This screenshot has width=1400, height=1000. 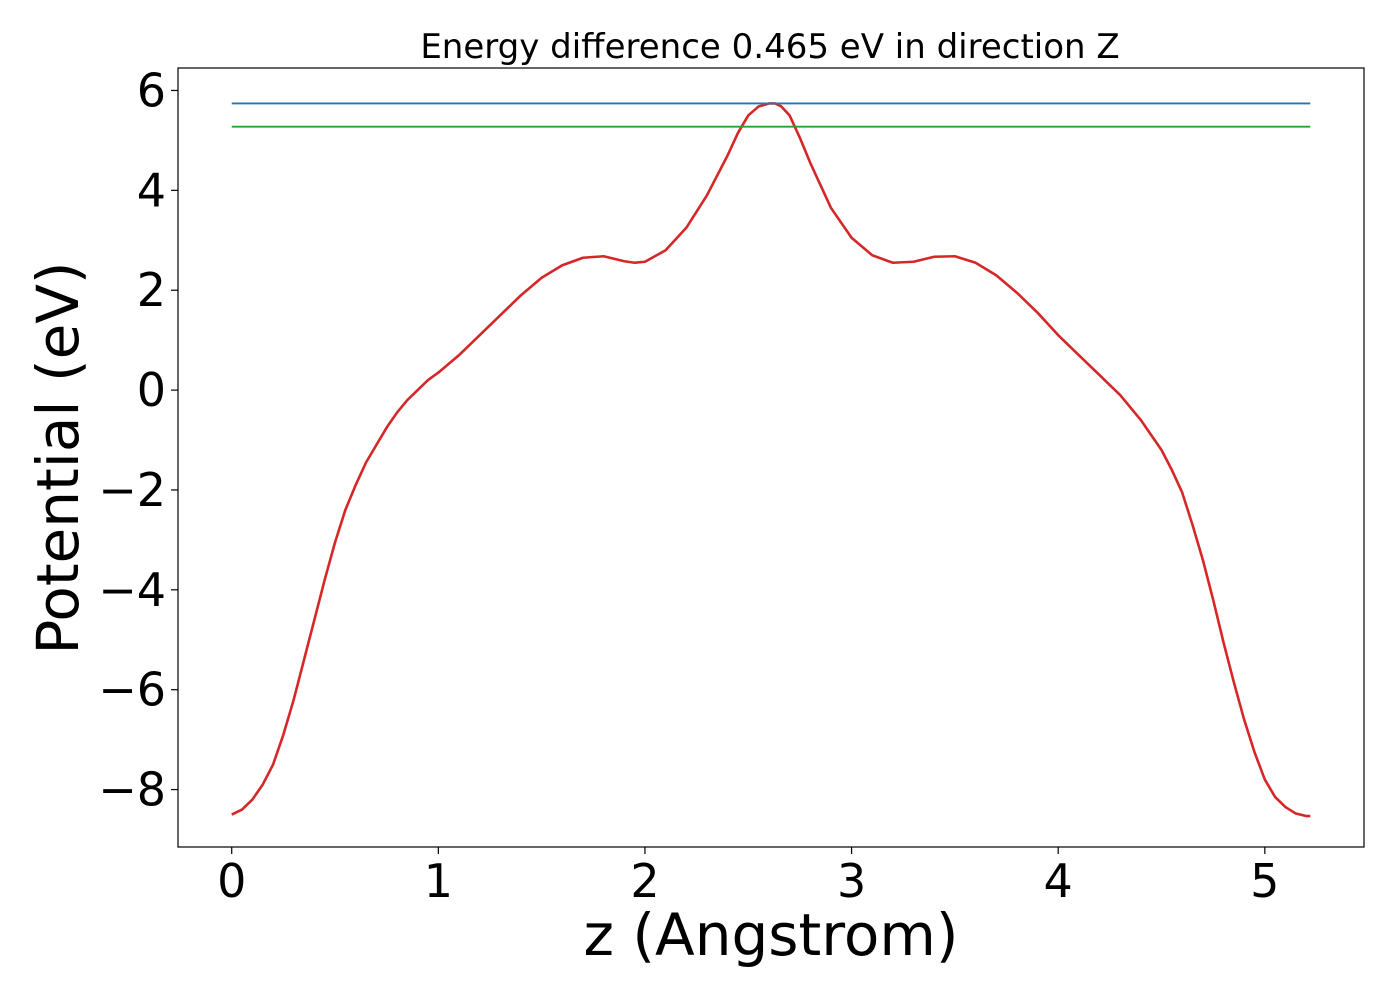 What do you see at coordinates (151, 390) in the screenshot?
I see `y-tick-label: 0` at bounding box center [151, 390].